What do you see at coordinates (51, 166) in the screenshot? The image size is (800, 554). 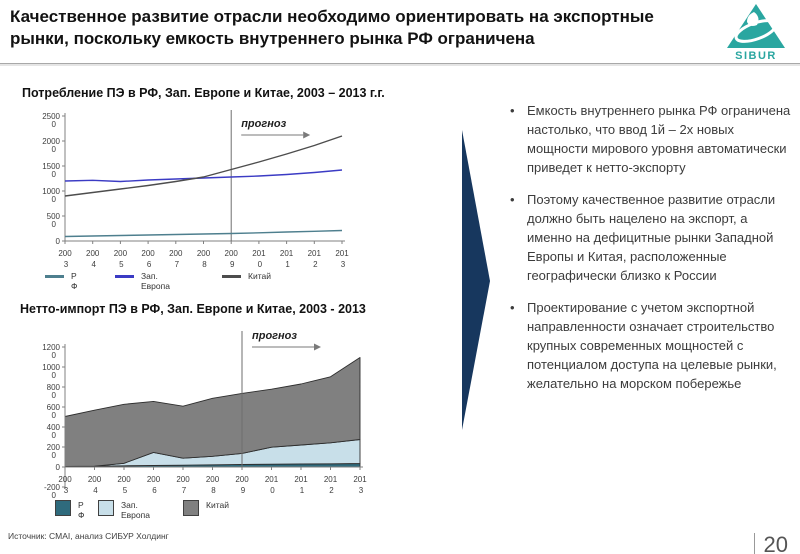 I see `svg-text: 1500` at bounding box center [51, 166].